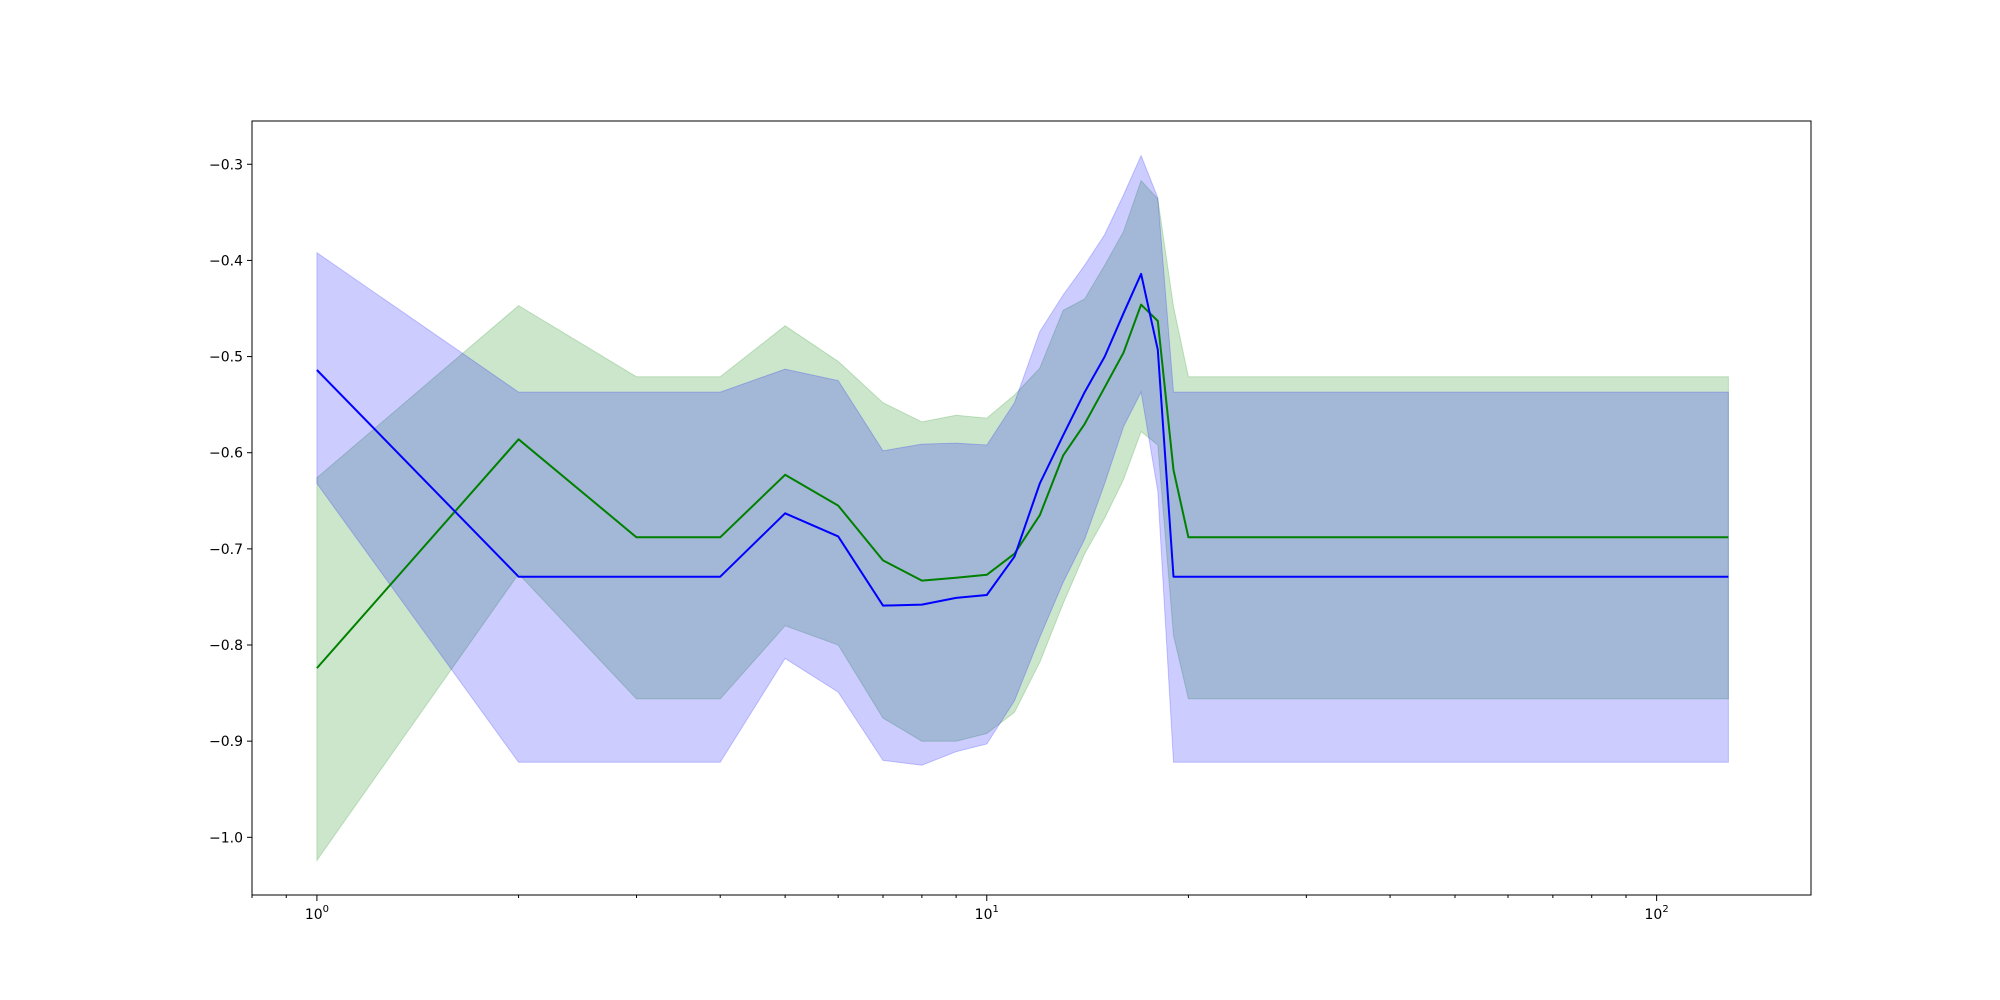  Describe the element at coordinates (226, 358) in the screenshot. I see `y-tick-label: −0.5` at that location.